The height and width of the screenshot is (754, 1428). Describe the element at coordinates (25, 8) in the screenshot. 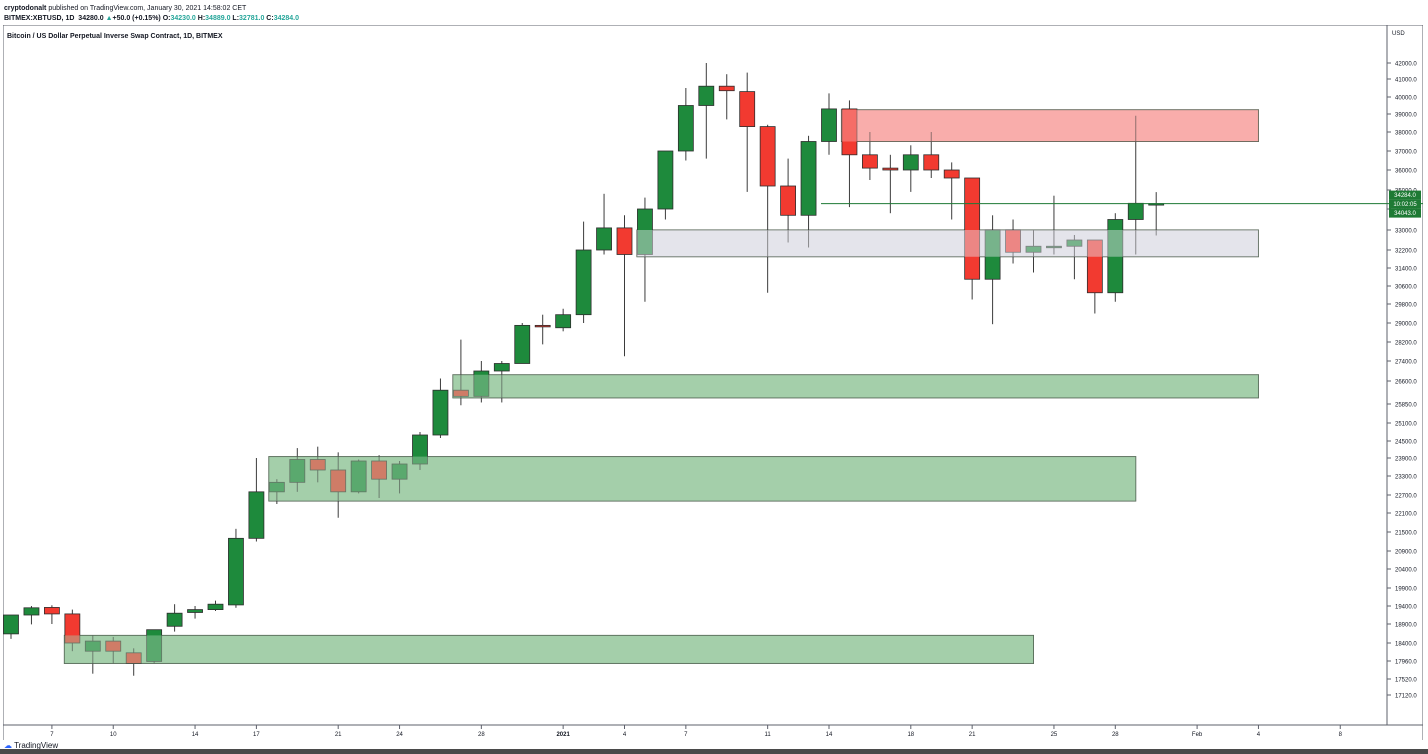

I see `author-name: cryptodonalt` at that location.